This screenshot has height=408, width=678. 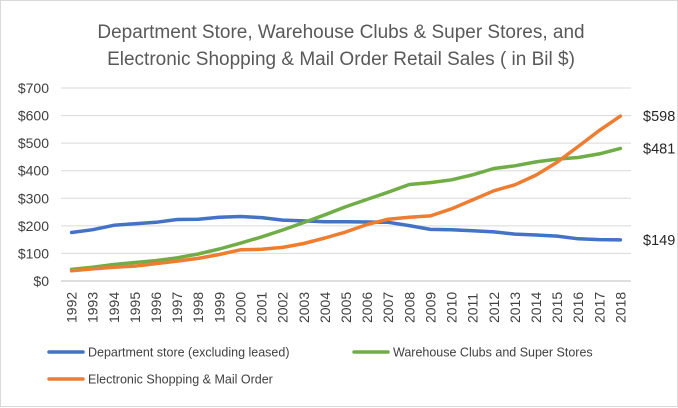 What do you see at coordinates (72, 307) in the screenshot?
I see `x-tick-label: 1992` at bounding box center [72, 307].